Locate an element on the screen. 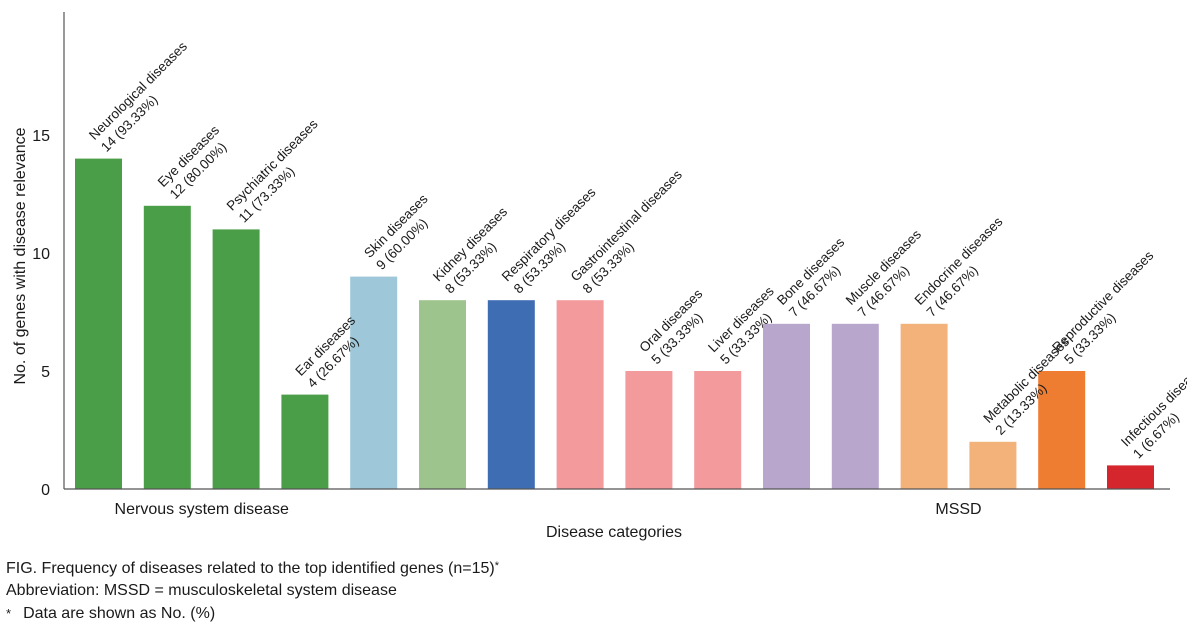 This screenshot has height=629, width=1187. x-axis-title: Disease categories is located at coordinates (614, 532).